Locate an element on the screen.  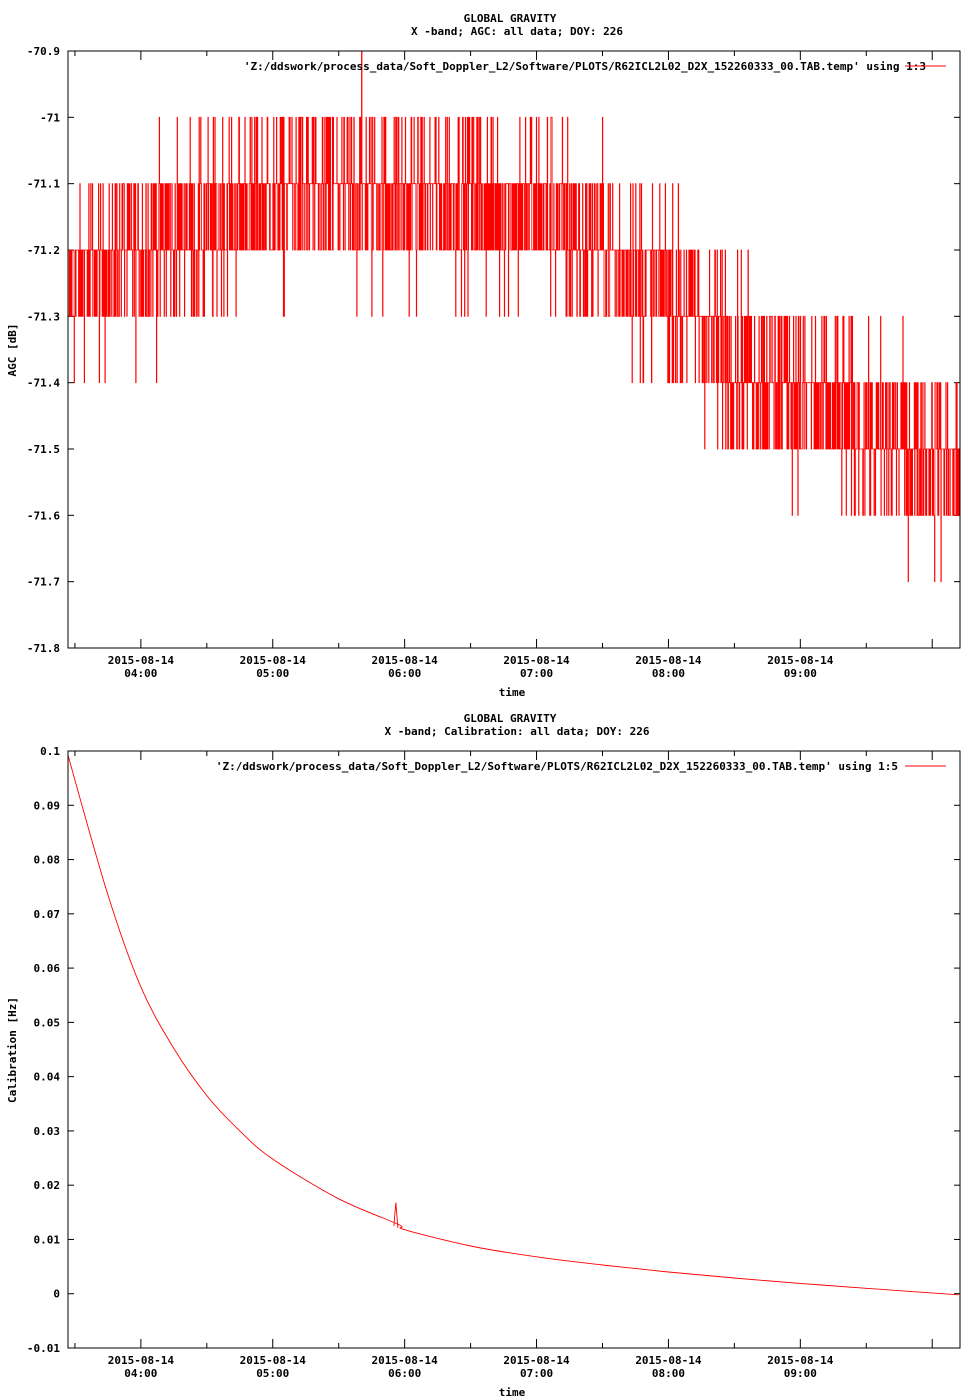
chart1-subtitle: X -band; AGC: all data; DOY: 226 is located at coordinates (517, 31).